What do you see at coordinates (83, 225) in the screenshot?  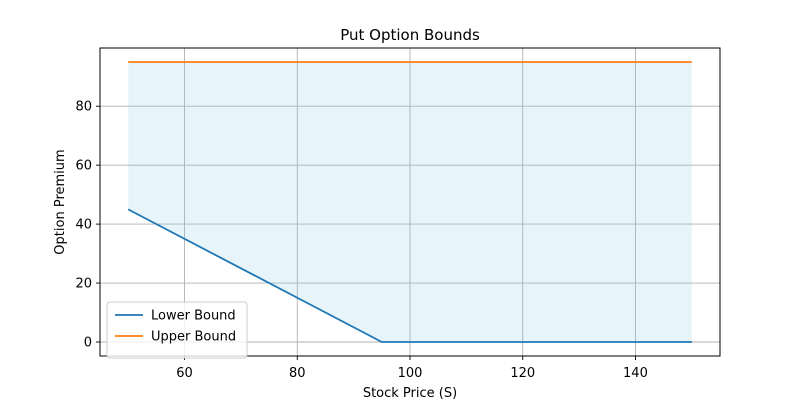 I see `y-tick-label-40: 40` at bounding box center [83, 225].